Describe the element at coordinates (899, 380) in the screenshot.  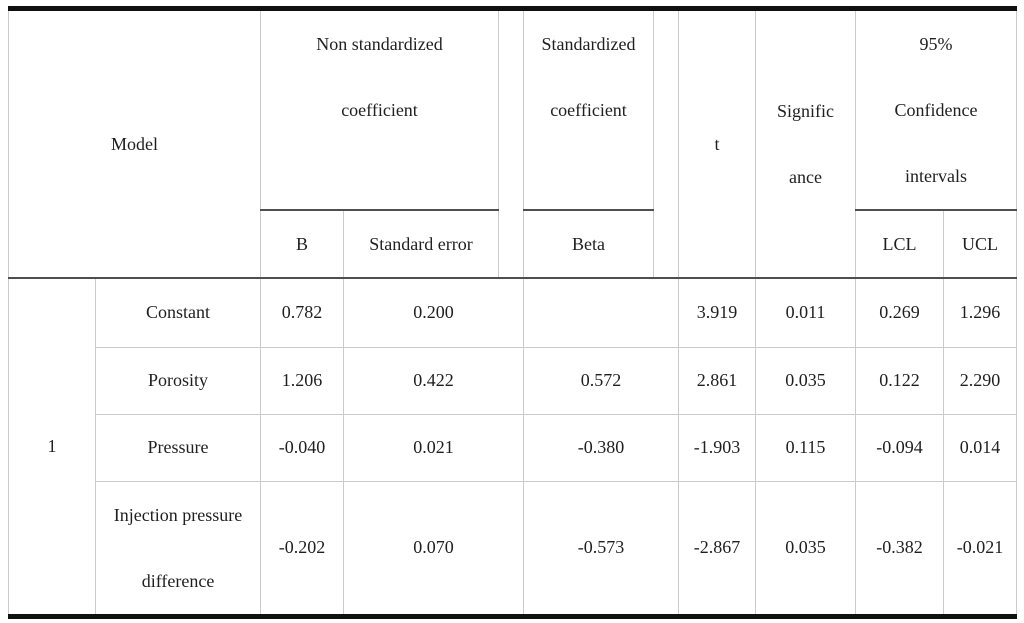
I see `cell-lcl: 0.122` at that location.